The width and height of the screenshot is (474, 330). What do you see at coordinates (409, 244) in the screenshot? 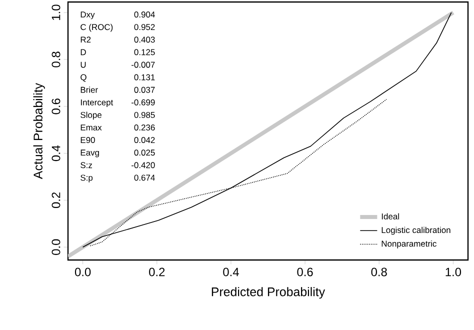
I see `legend-label: Nonparametric` at bounding box center [409, 244].